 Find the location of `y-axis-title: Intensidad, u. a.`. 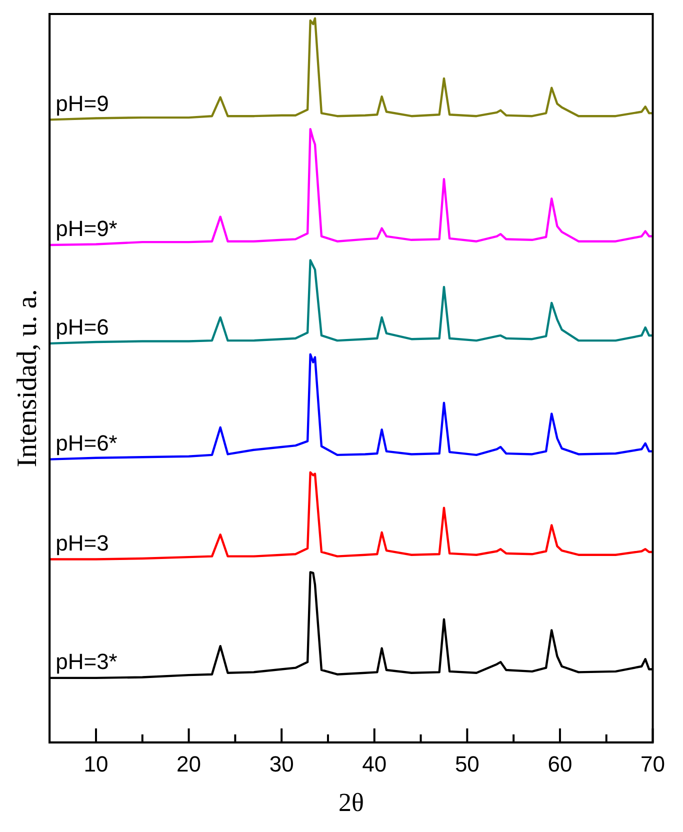

y-axis-title: Intensidad, u. a. is located at coordinates (28, 378).